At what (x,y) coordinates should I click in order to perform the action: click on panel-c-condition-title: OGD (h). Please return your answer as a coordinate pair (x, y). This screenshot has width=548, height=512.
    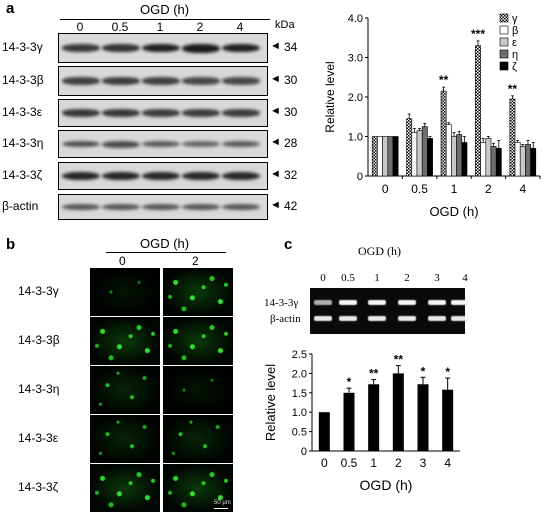
    Looking at the image, I should click on (379, 251).